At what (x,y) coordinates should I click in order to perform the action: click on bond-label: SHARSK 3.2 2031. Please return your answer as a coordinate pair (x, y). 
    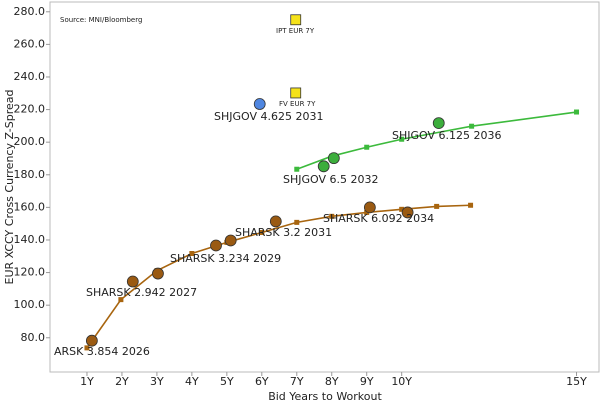
    Looking at the image, I should click on (283, 232).